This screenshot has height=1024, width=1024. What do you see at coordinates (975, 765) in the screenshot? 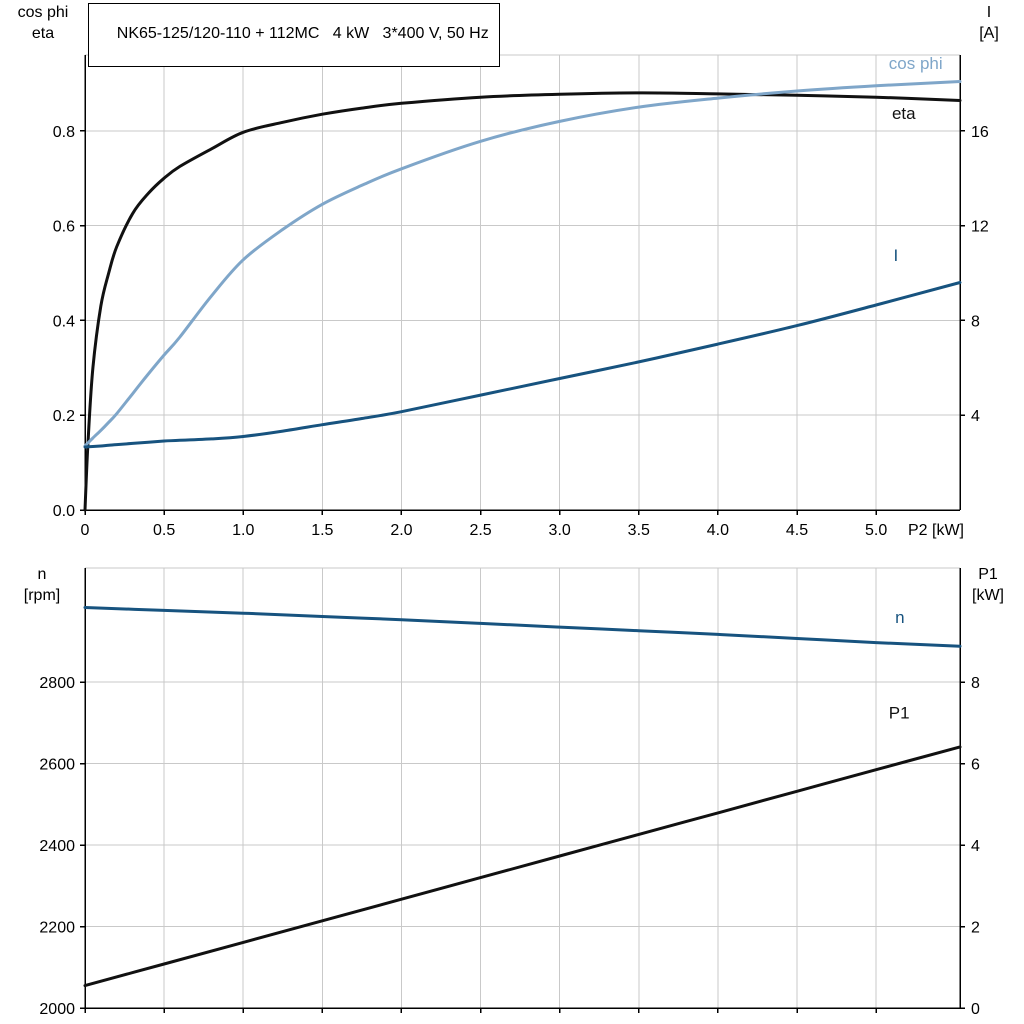
I see `y-right-tick-label: 6` at bounding box center [975, 765].